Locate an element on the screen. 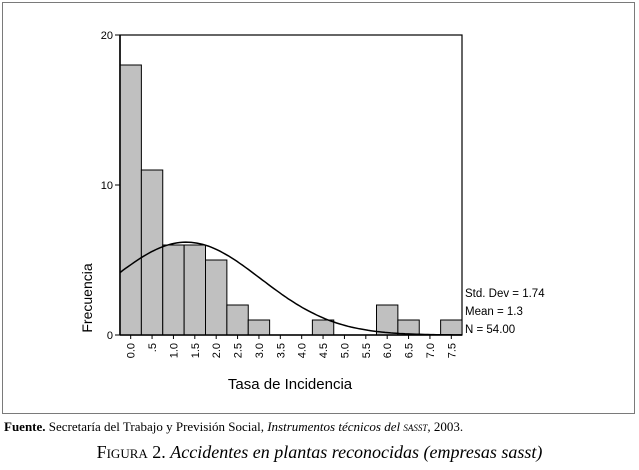 This screenshot has width=639, height=470. x-tick-label: 6.0 is located at coordinates (388, 350).